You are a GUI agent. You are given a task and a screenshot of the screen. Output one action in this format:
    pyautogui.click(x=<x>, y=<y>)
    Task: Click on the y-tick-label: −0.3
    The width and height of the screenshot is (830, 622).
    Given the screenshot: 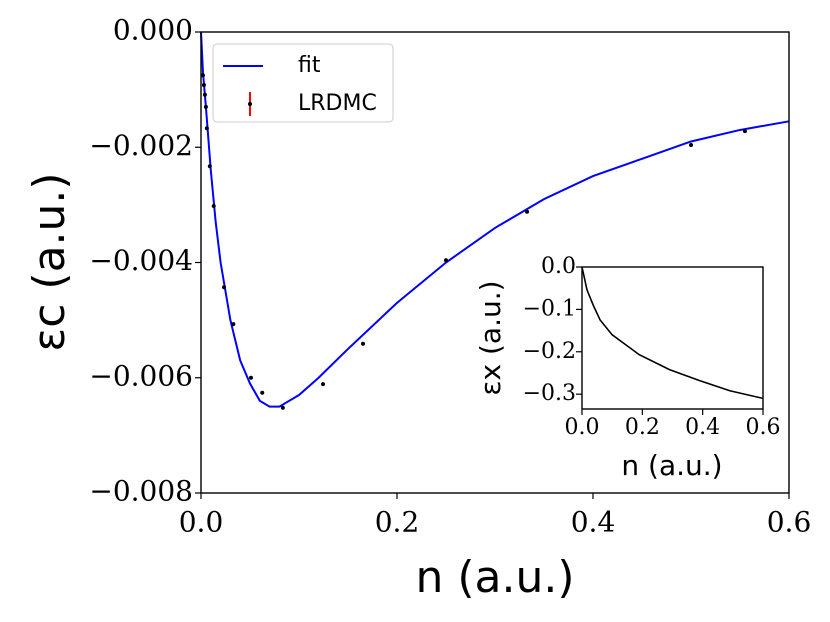 What is the action you would take?
    pyautogui.click(x=549, y=393)
    